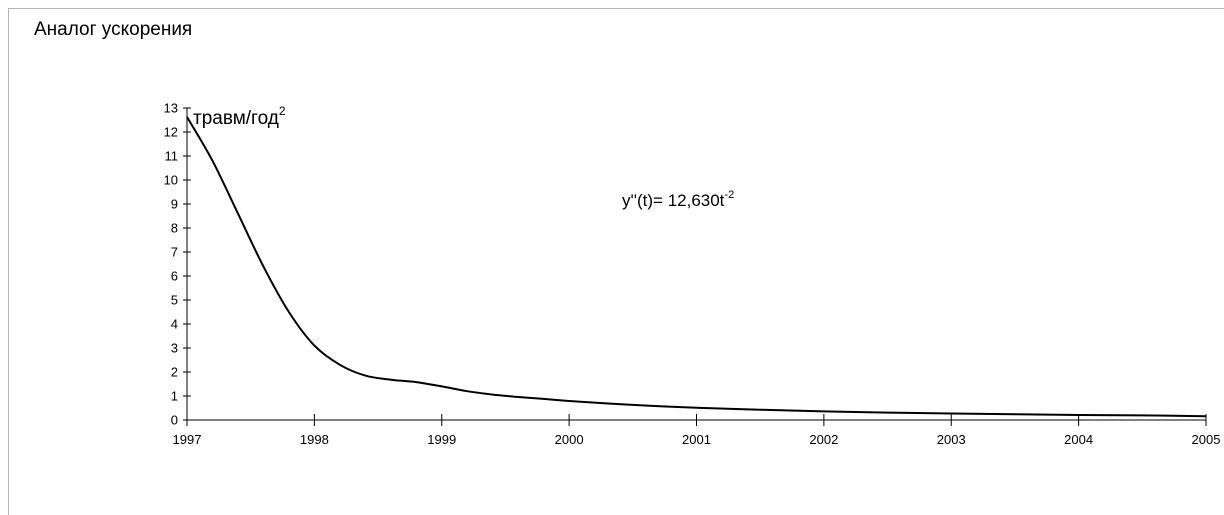 The width and height of the screenshot is (1224, 515). What do you see at coordinates (823, 439) in the screenshot?
I see `x-tick-label: 2002` at bounding box center [823, 439].